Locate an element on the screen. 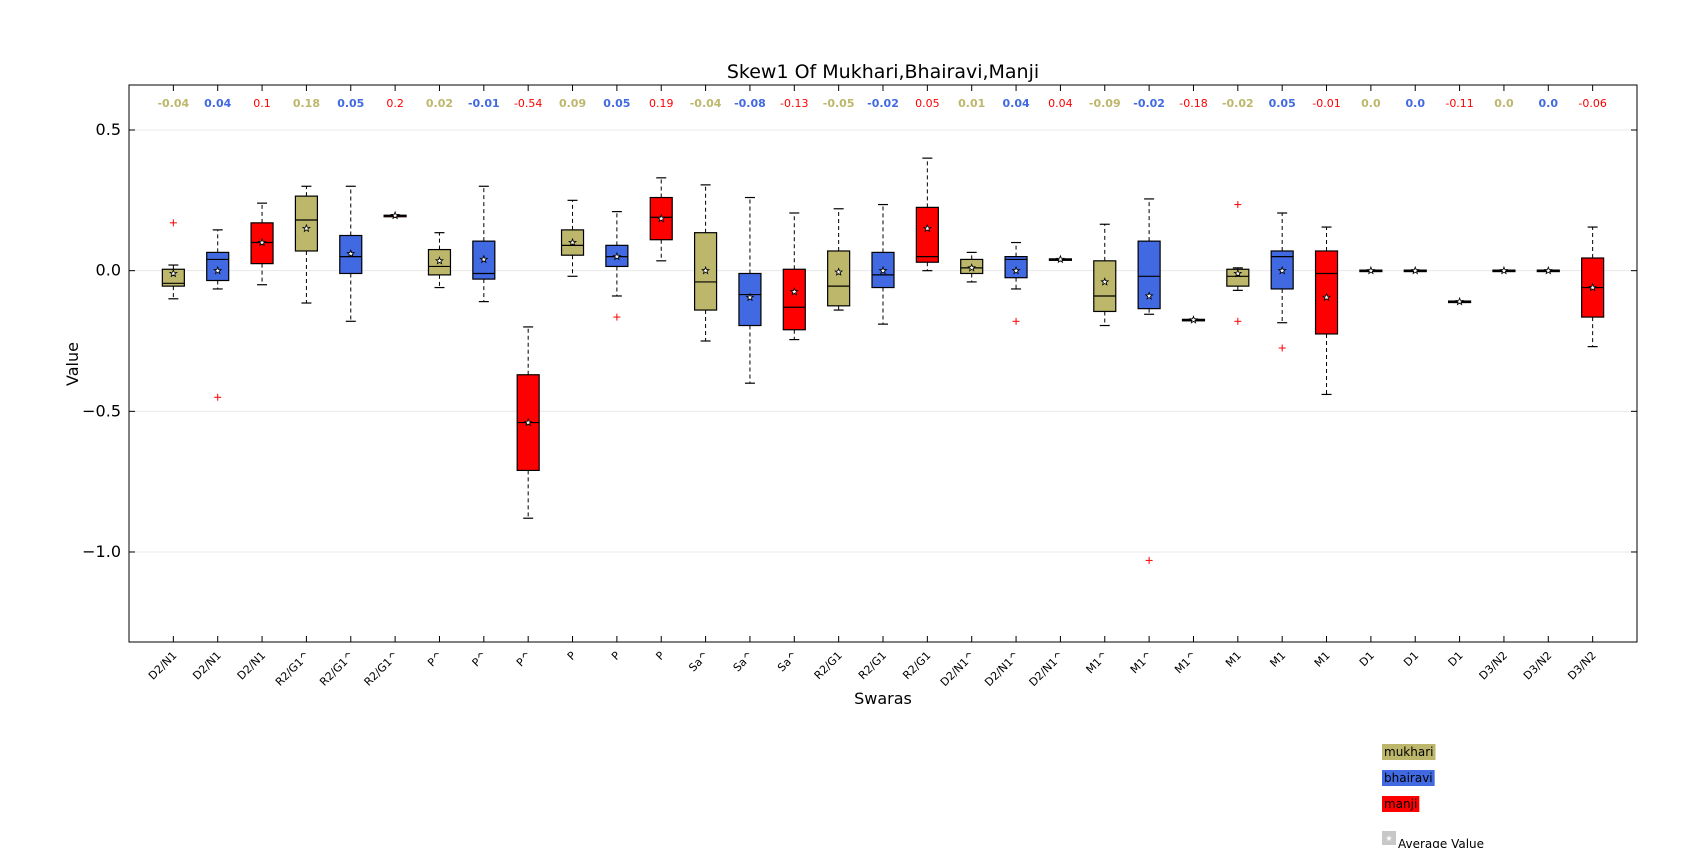 This screenshot has height=848, width=1707. average-label: 0.2 is located at coordinates (395, 103).